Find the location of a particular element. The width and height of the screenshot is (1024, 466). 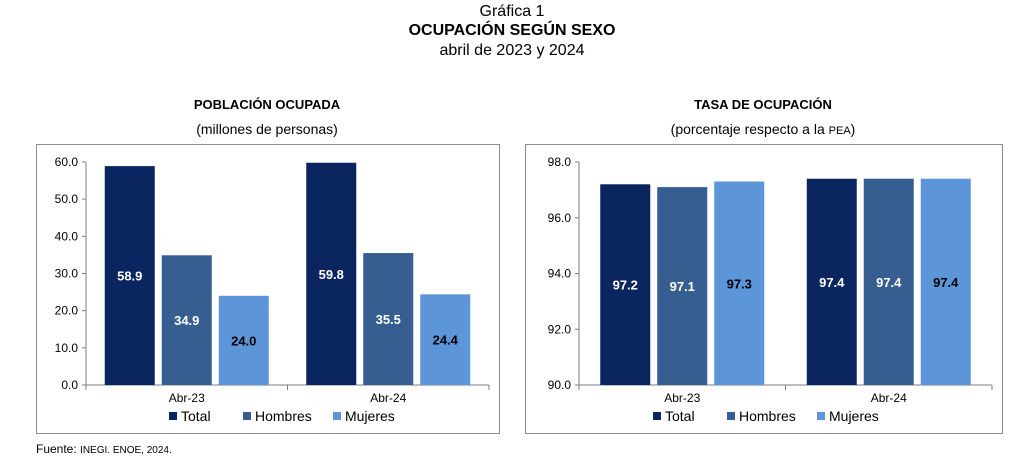

left-y-tick-label: 30.0 is located at coordinates (67, 274).